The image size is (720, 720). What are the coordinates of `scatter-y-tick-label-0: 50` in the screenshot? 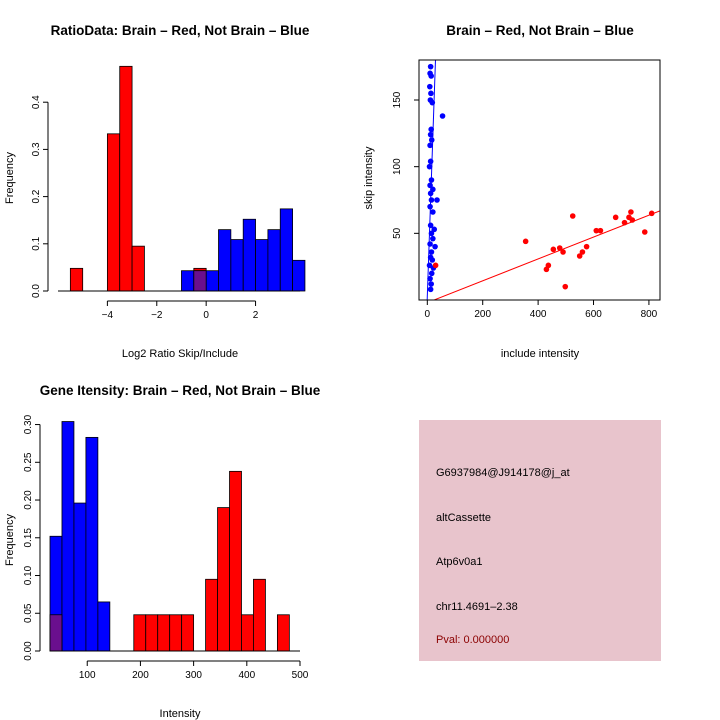 It's located at (397, 233).